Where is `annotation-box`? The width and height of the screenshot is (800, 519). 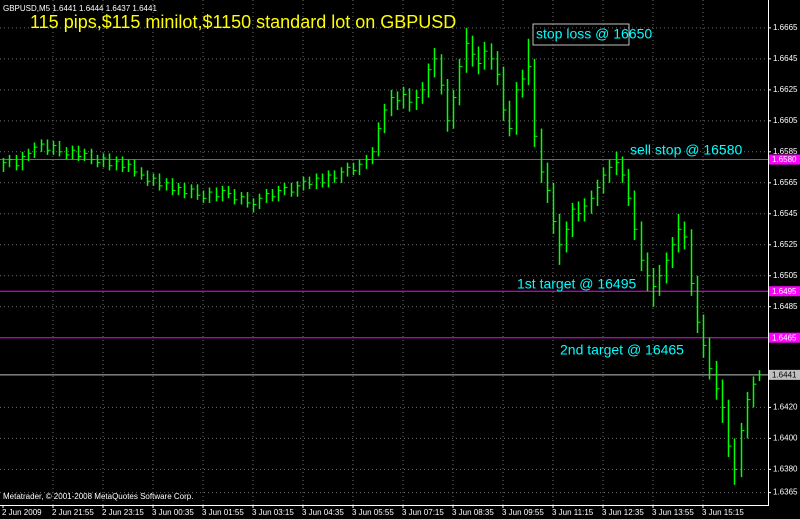 annotation-box is located at coordinates (581, 34).